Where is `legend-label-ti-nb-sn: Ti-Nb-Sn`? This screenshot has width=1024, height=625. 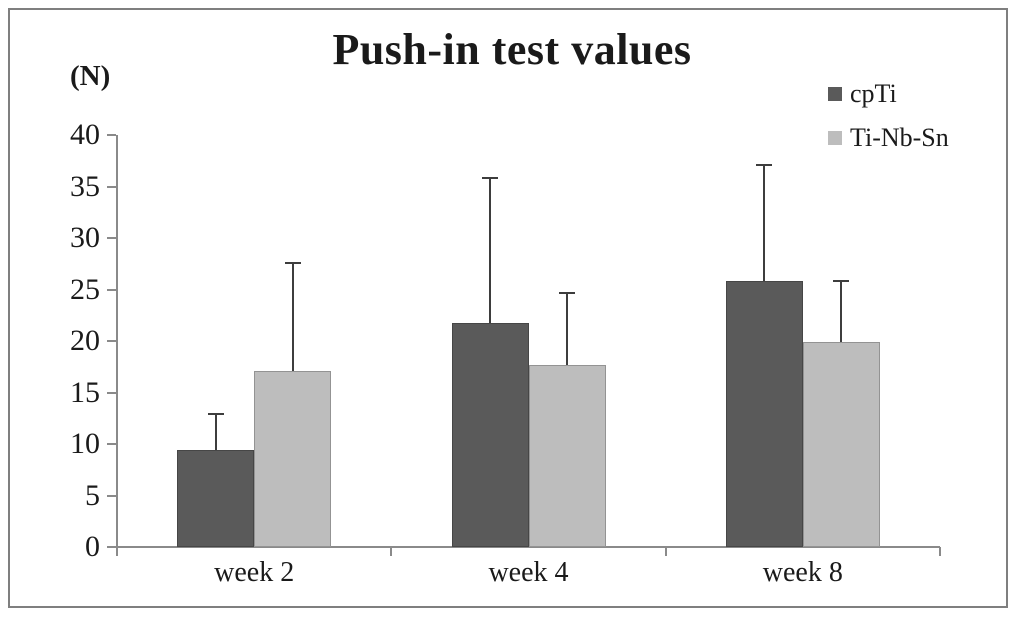 legend-label-ti-nb-sn: Ti-Nb-Sn is located at coordinates (899, 137).